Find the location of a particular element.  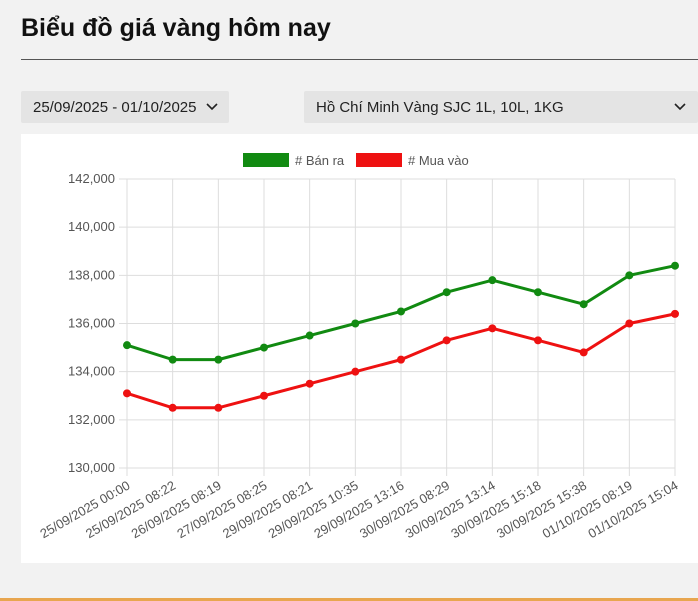

legend-label-0: # Bán ra is located at coordinates (320, 160).